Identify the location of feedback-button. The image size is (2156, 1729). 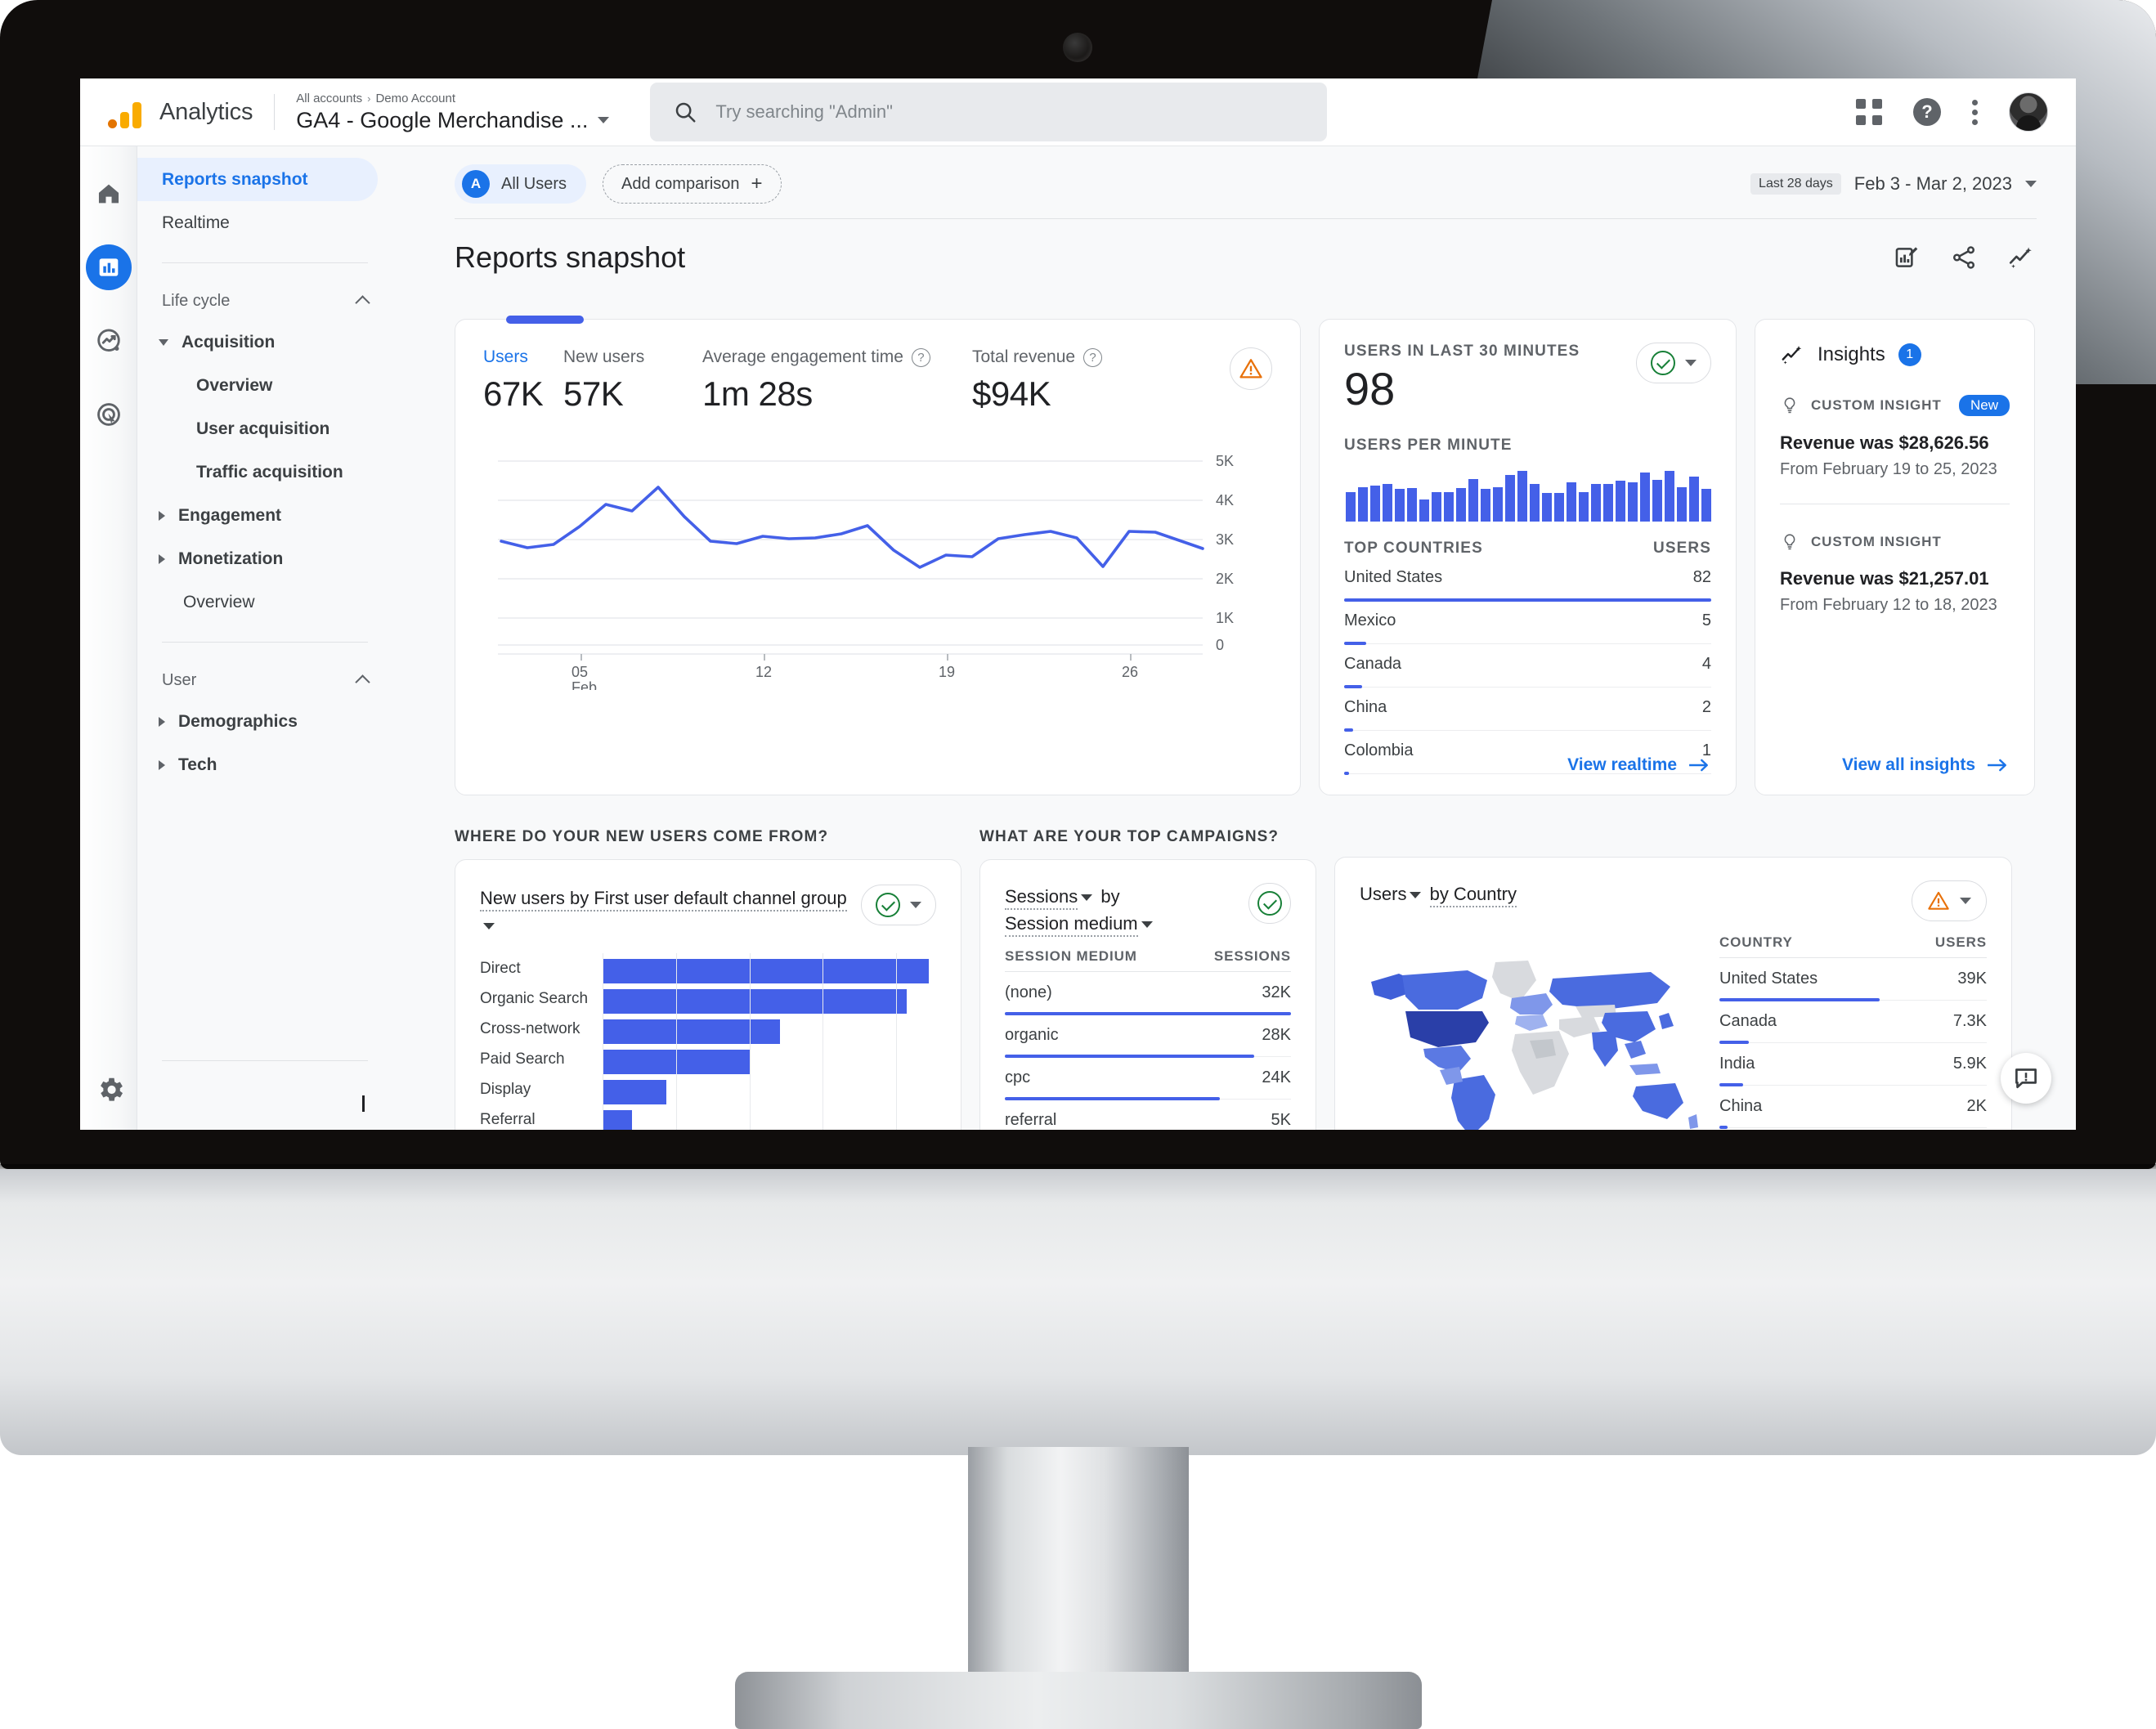
(2026, 1078).